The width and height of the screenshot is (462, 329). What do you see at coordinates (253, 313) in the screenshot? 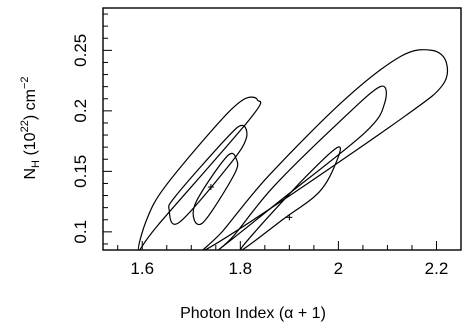
I see `x-axis-title: Photon Index (α + 1)` at bounding box center [253, 313].